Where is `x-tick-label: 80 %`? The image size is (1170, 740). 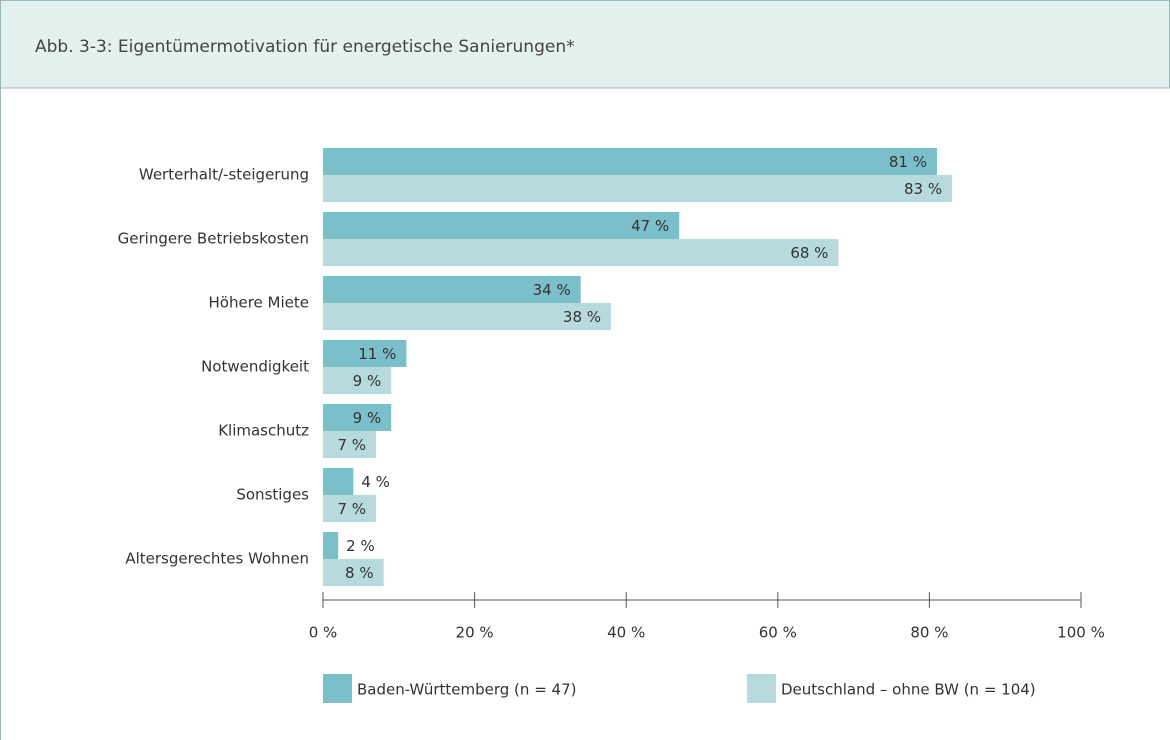 x-tick-label: 80 % is located at coordinates (929, 633).